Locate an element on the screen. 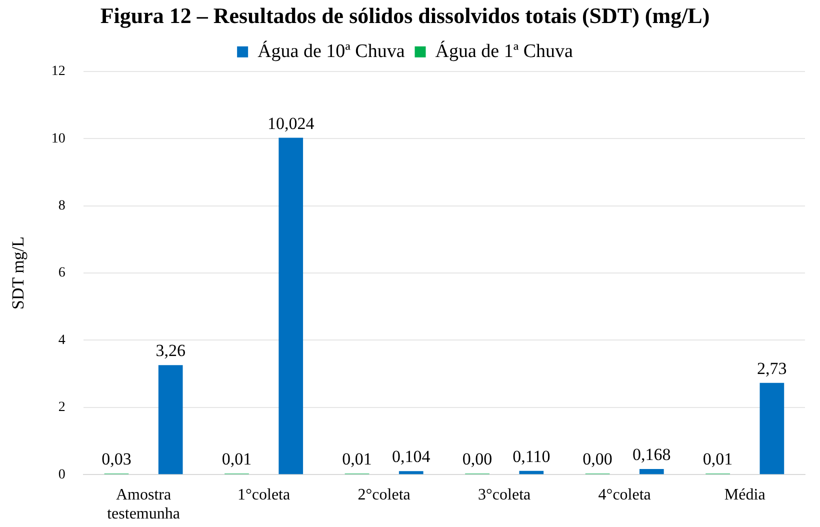  y-axis-title: SDT mg/L is located at coordinates (18, 273).